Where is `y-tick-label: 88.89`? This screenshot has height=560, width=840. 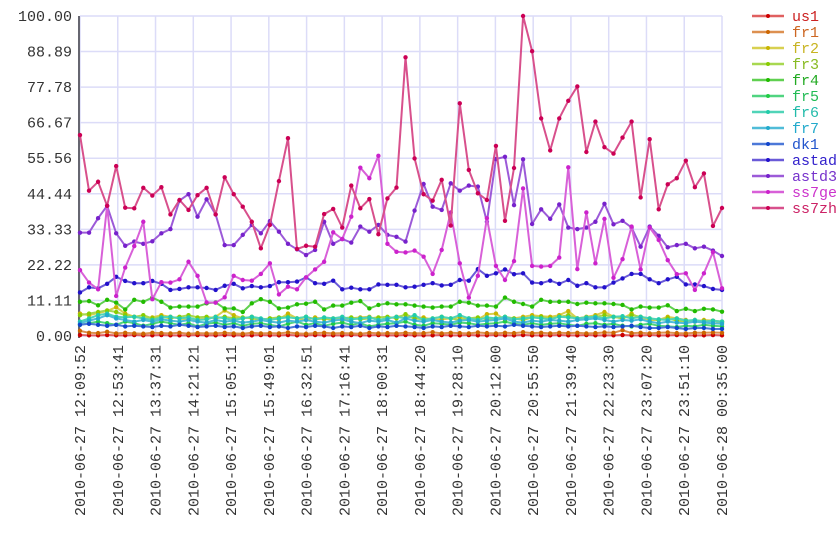
y-tick-label: 88.89 is located at coordinates (49, 53).